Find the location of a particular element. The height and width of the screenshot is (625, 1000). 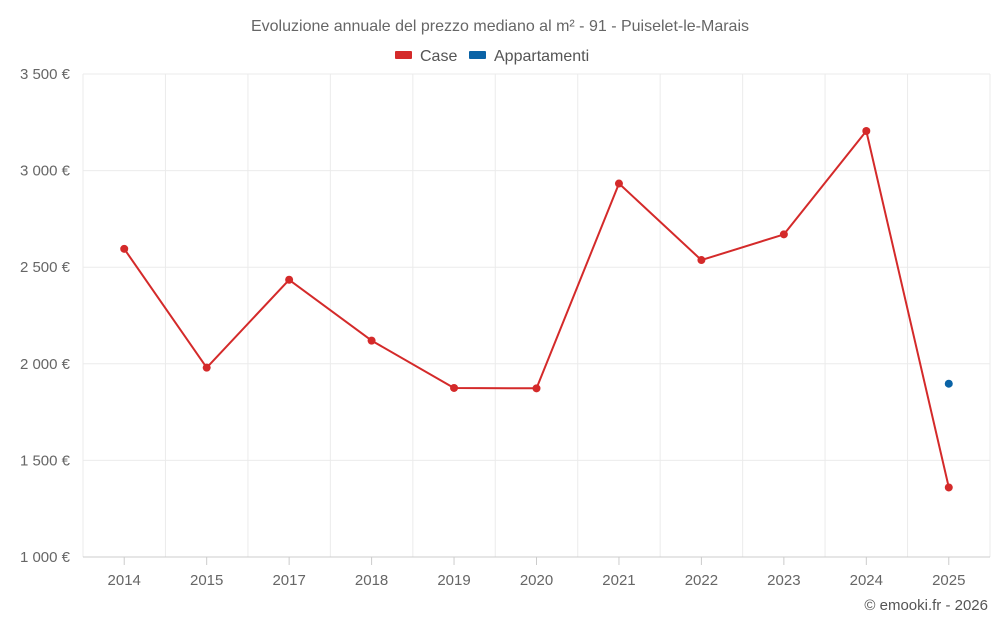

x-tick-label: 2022 is located at coordinates (701, 580).